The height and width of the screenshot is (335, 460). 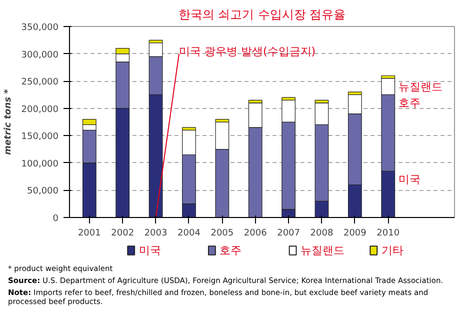 What do you see at coordinates (8, 121) in the screenshot?
I see `y-axis-title: metric tons *` at bounding box center [8, 121].